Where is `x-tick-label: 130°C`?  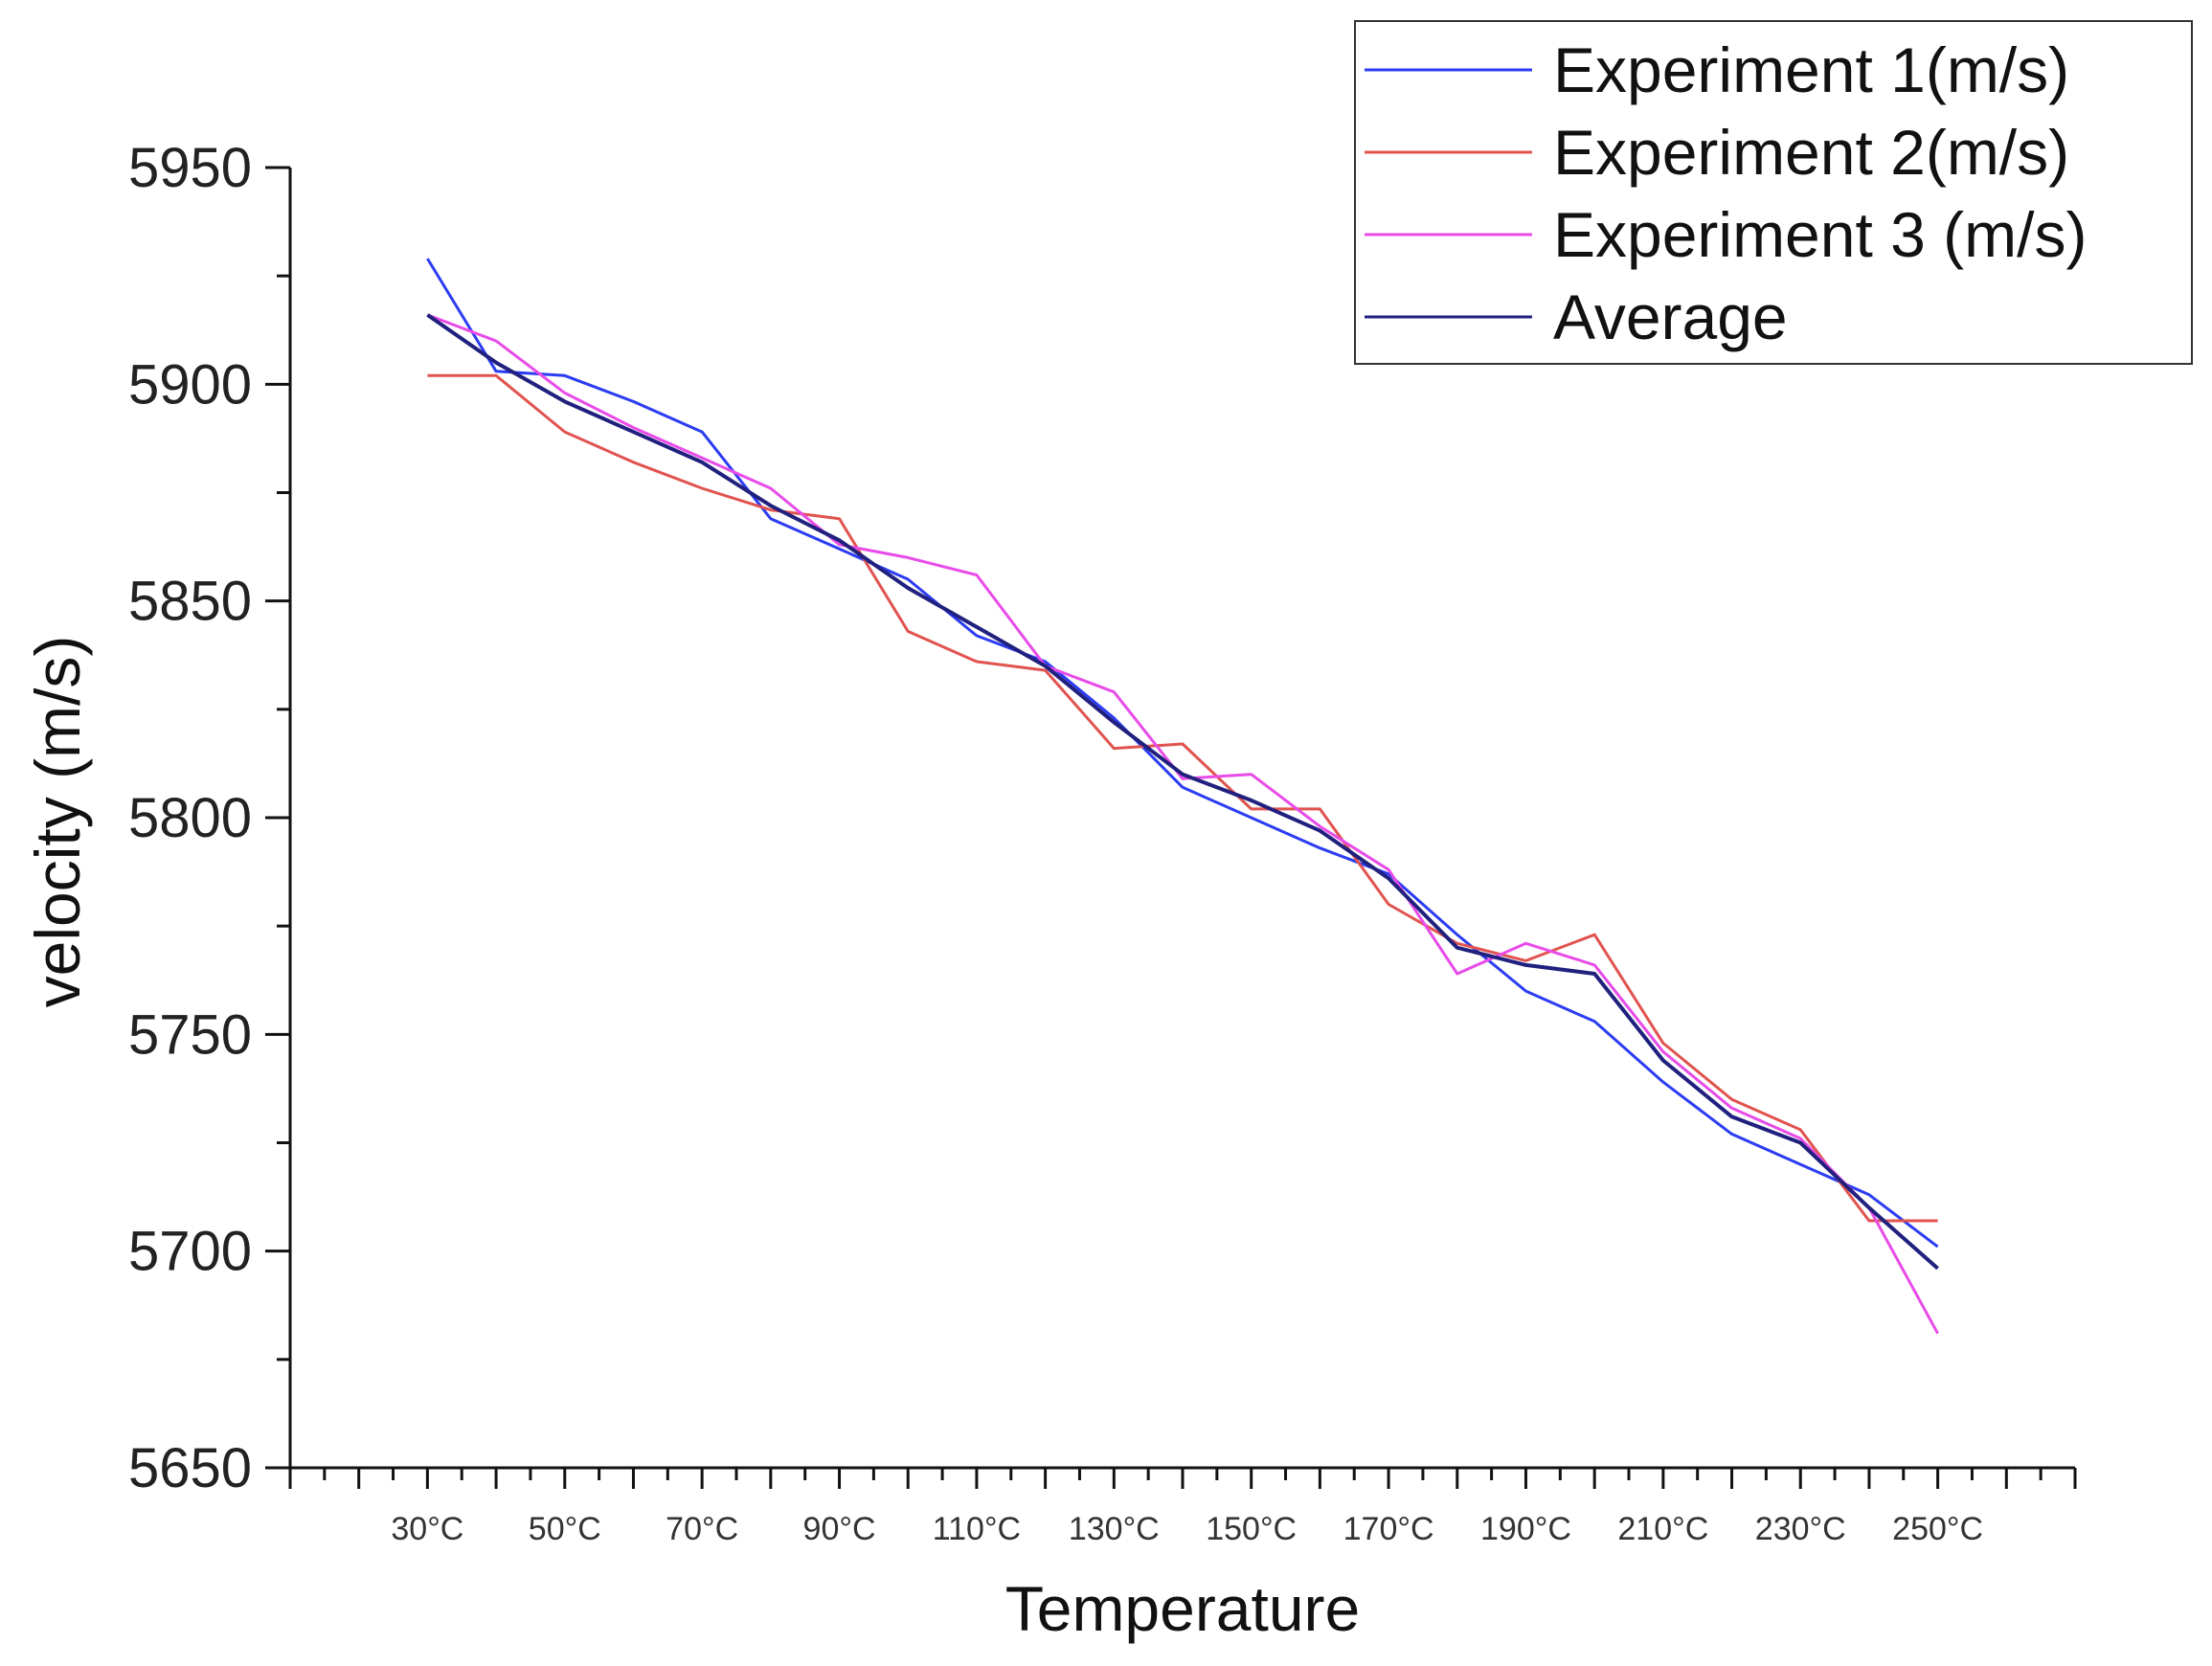
x-tick-label: 130°C is located at coordinates (1114, 1529).